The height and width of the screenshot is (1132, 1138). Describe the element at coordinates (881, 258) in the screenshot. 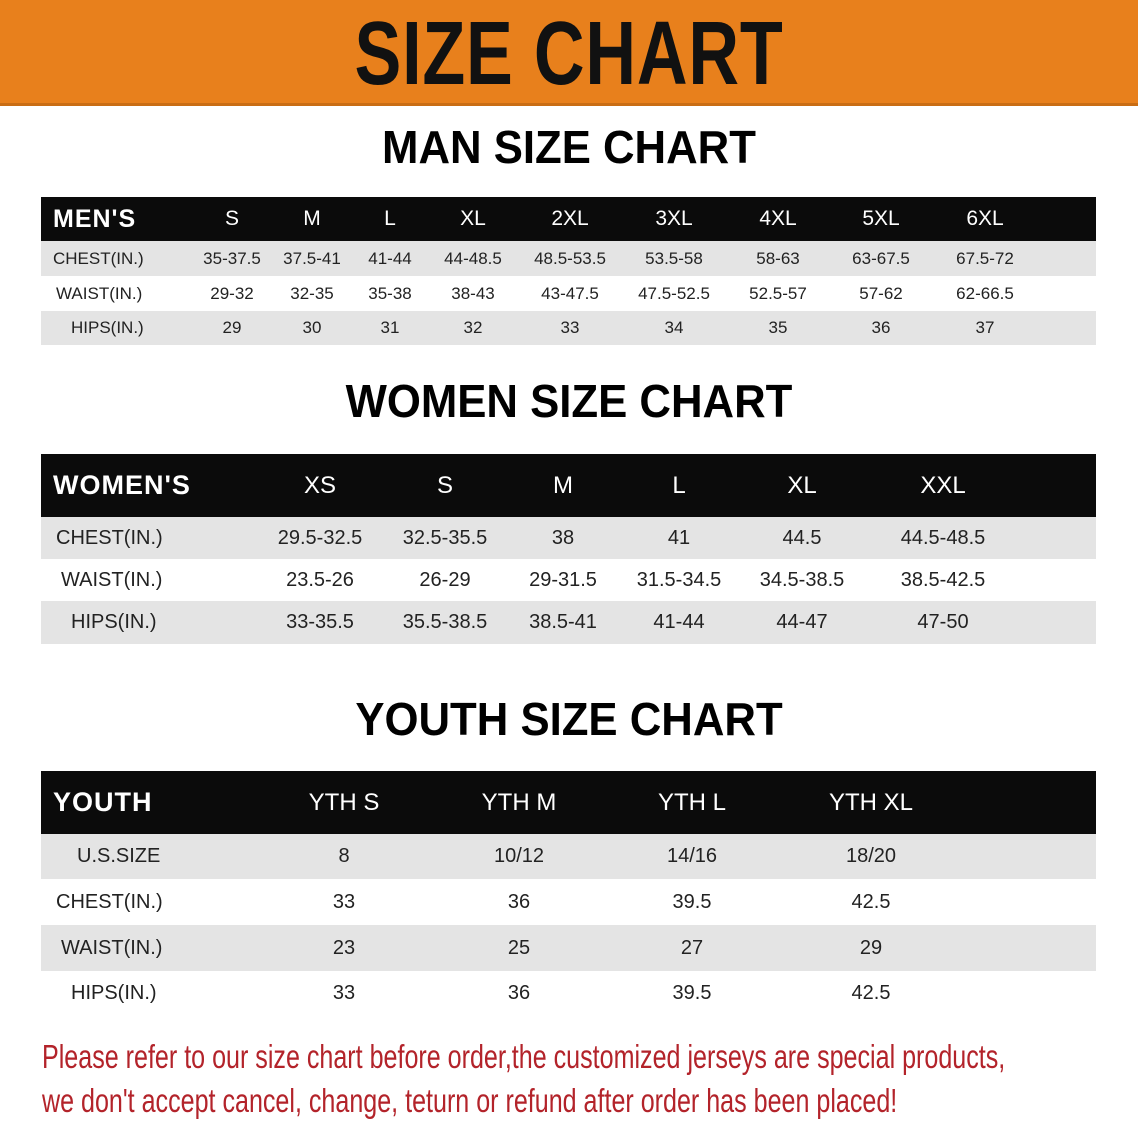

I see `measurement-value: 63-67.5` at that location.